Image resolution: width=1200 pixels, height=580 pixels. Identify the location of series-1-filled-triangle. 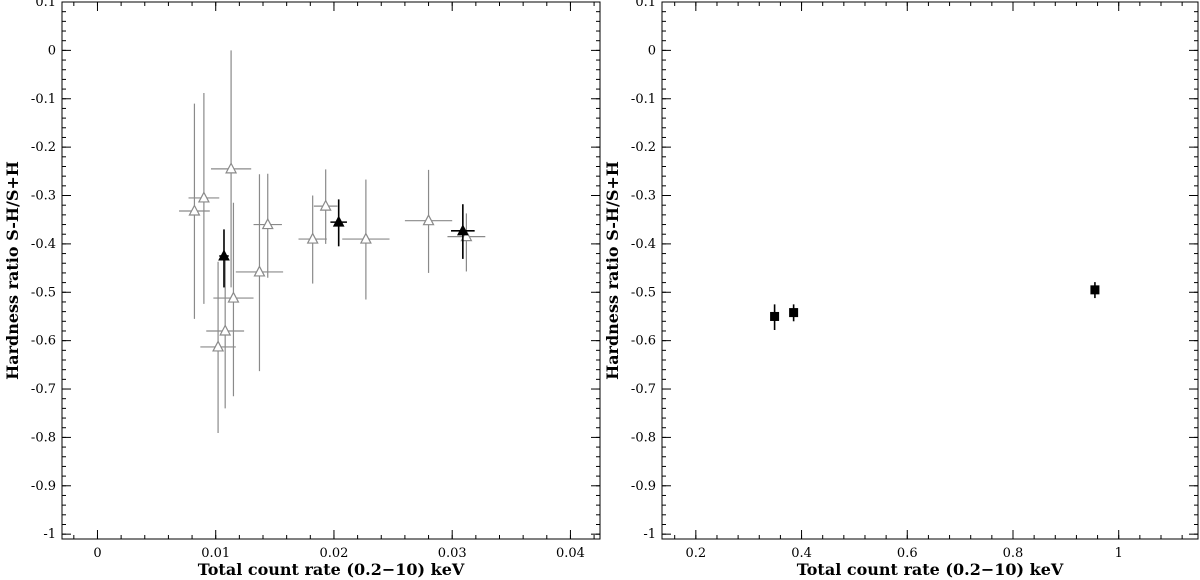
(346, 243).